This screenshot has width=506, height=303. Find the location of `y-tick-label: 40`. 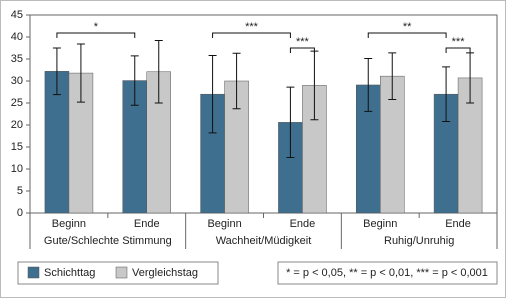

y-tick-label: 40 is located at coordinates (17, 37).